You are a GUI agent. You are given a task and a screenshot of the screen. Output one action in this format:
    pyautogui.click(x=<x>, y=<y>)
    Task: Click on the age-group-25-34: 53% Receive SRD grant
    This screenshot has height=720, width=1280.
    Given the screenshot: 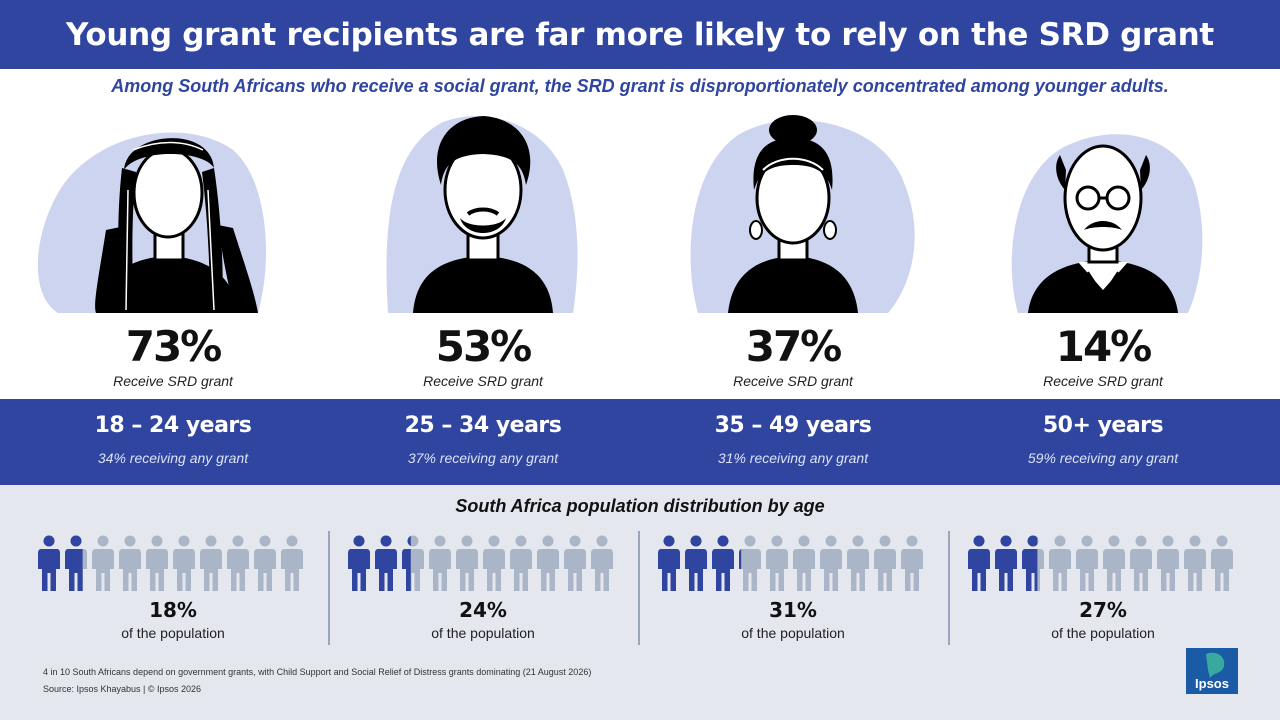 What is the action you would take?
    pyautogui.click(x=483, y=255)
    